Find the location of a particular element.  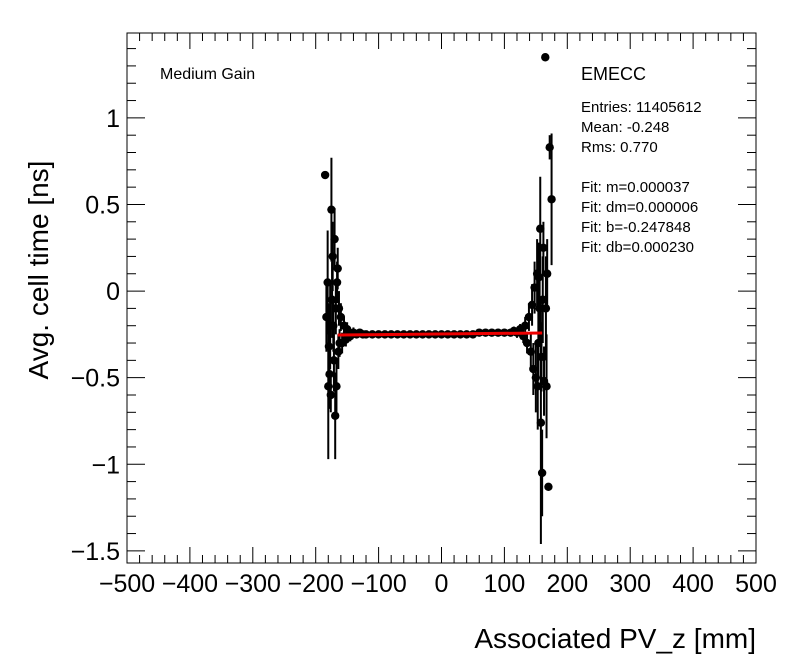

y-tick-label: −1.5 is located at coordinates (95, 552).